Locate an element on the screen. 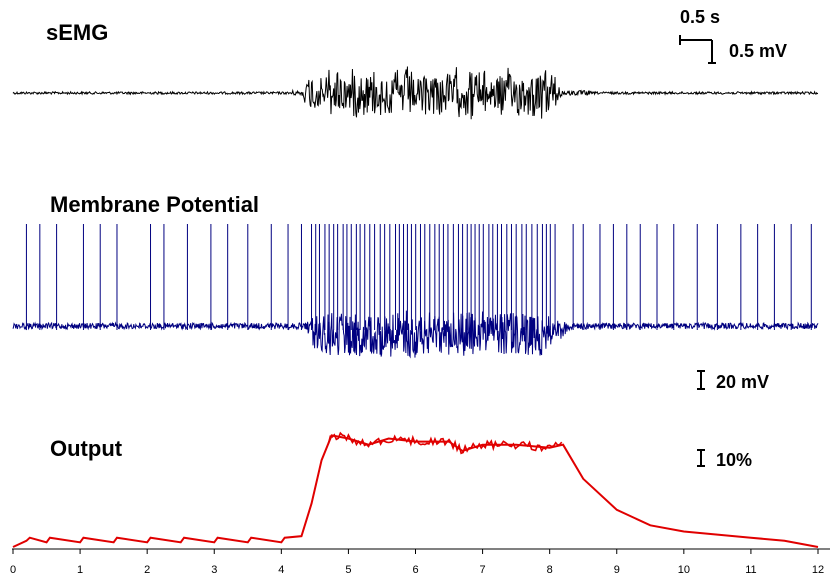 This screenshot has height=586, width=840. x-tick-label: 5 is located at coordinates (348, 570).